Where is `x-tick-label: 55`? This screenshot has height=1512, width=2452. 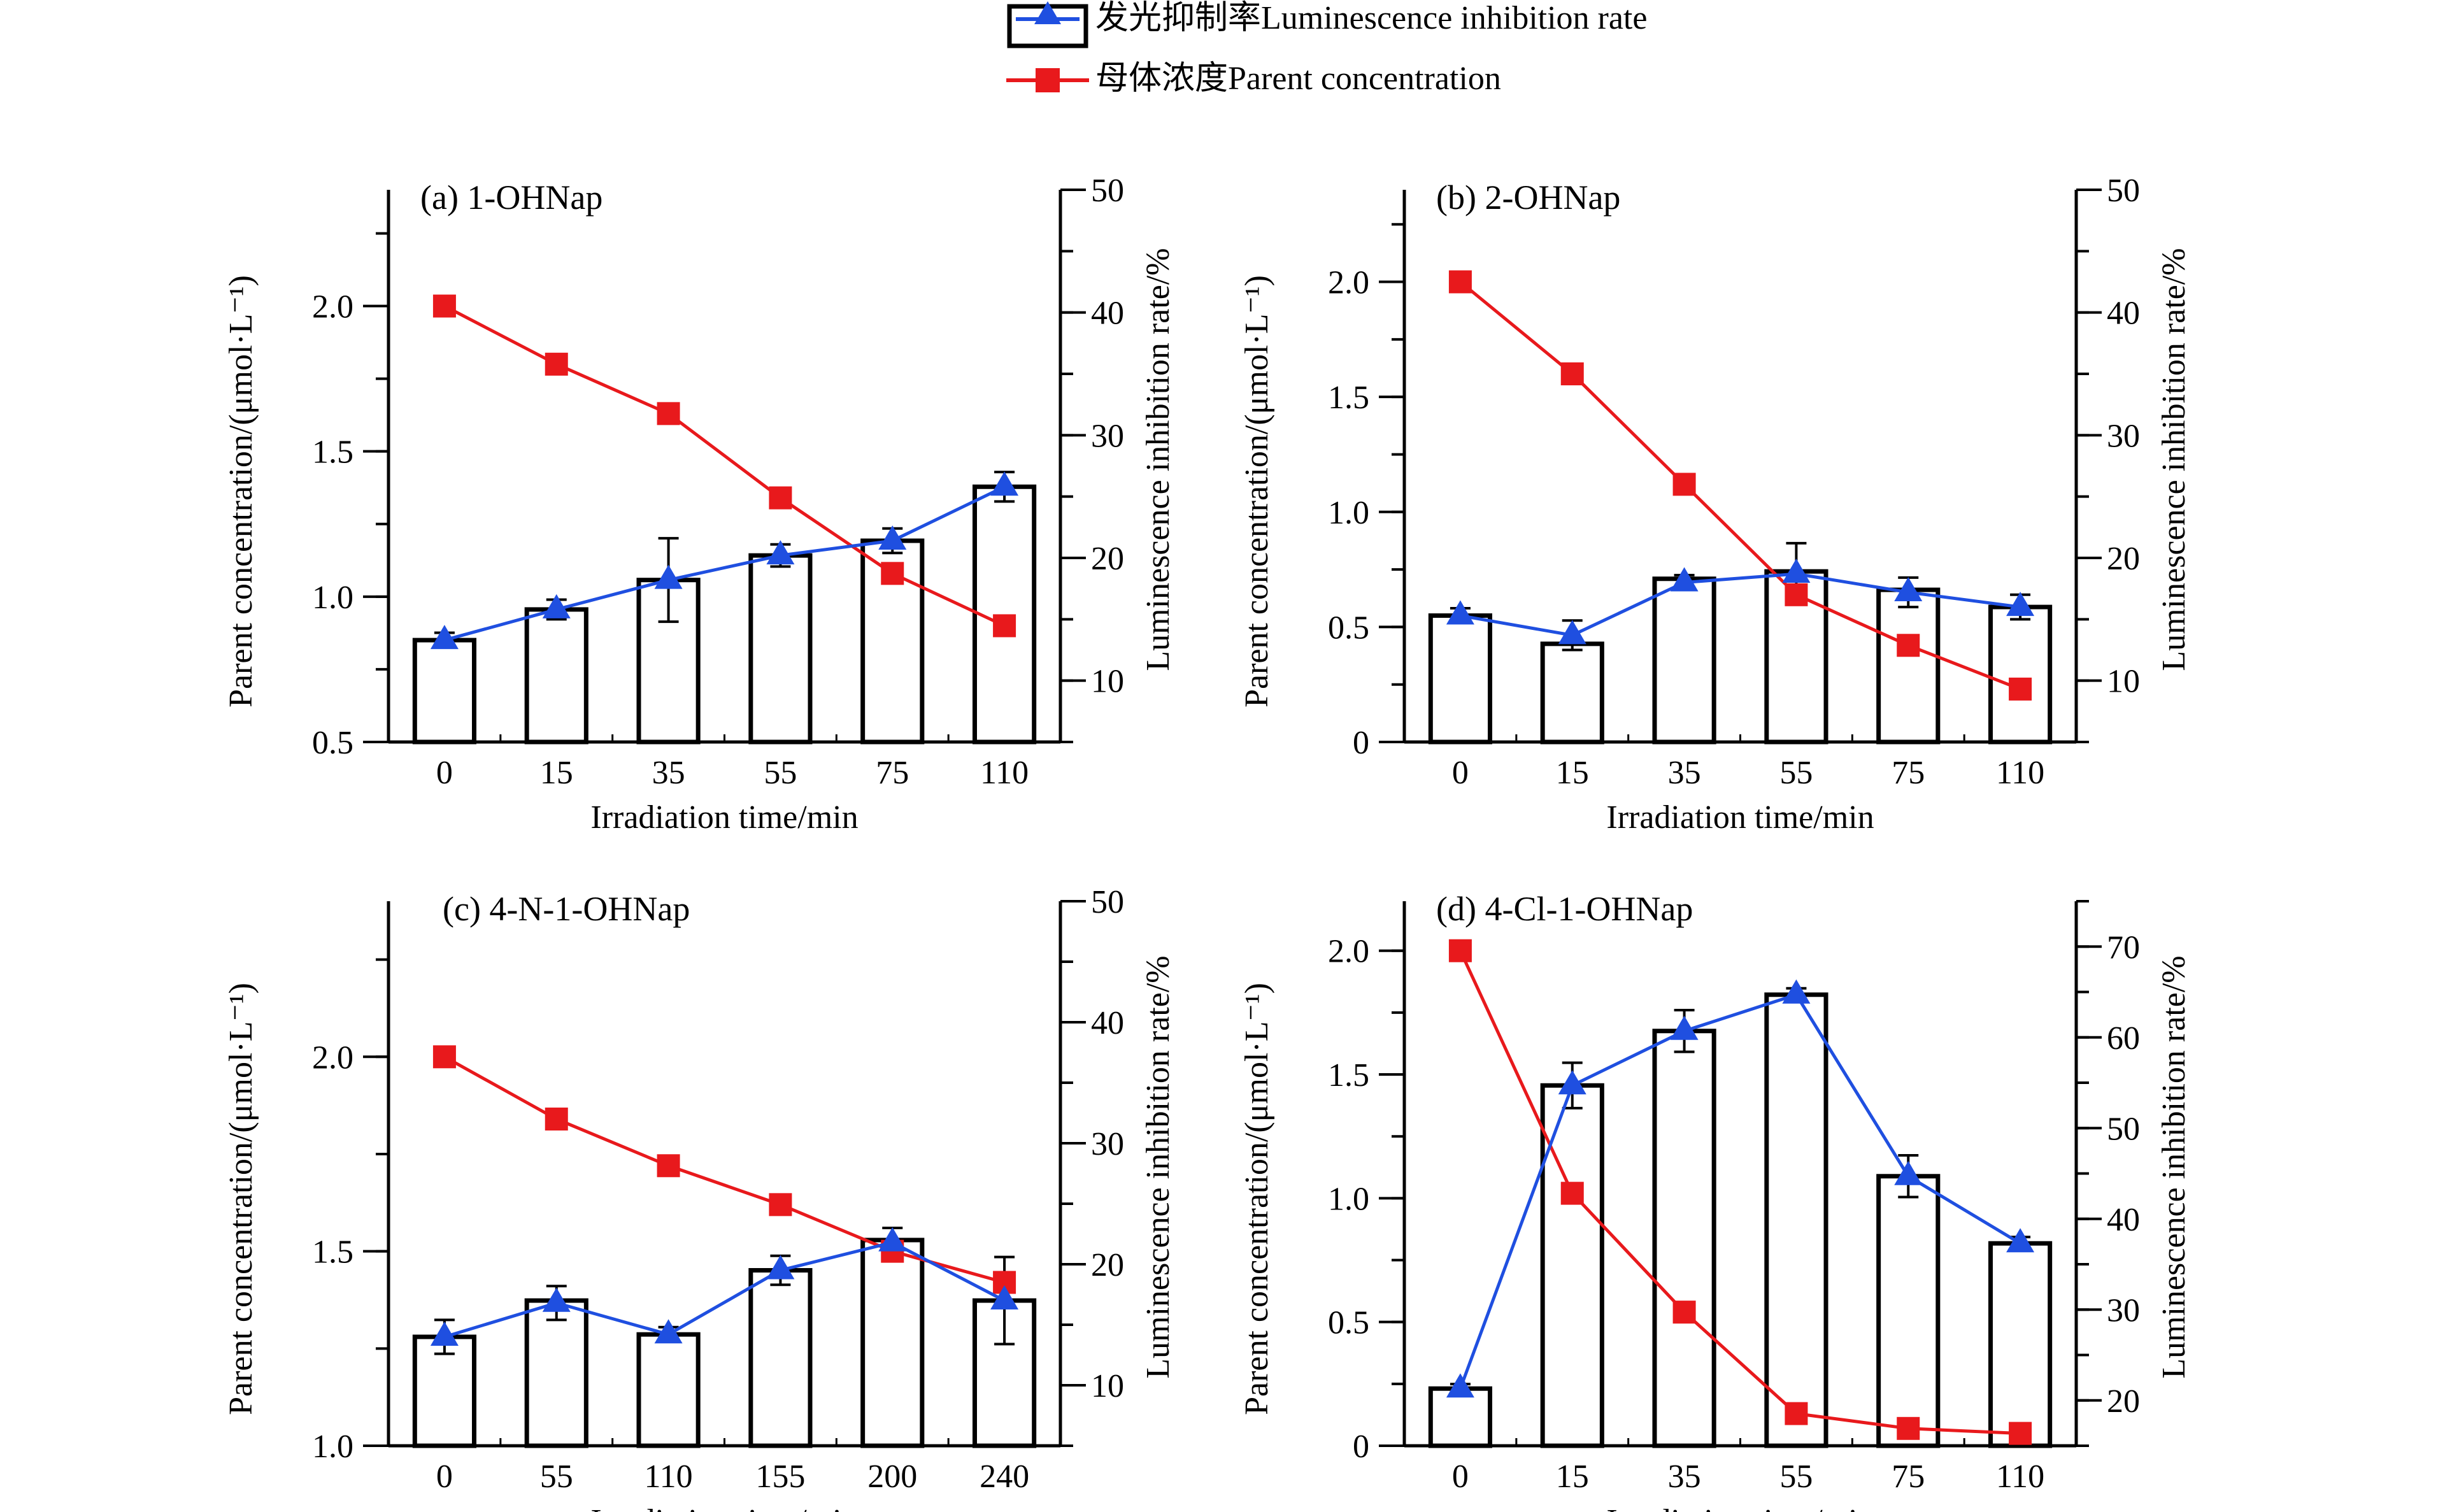
x-tick-label: 55 is located at coordinates (1796, 1477).